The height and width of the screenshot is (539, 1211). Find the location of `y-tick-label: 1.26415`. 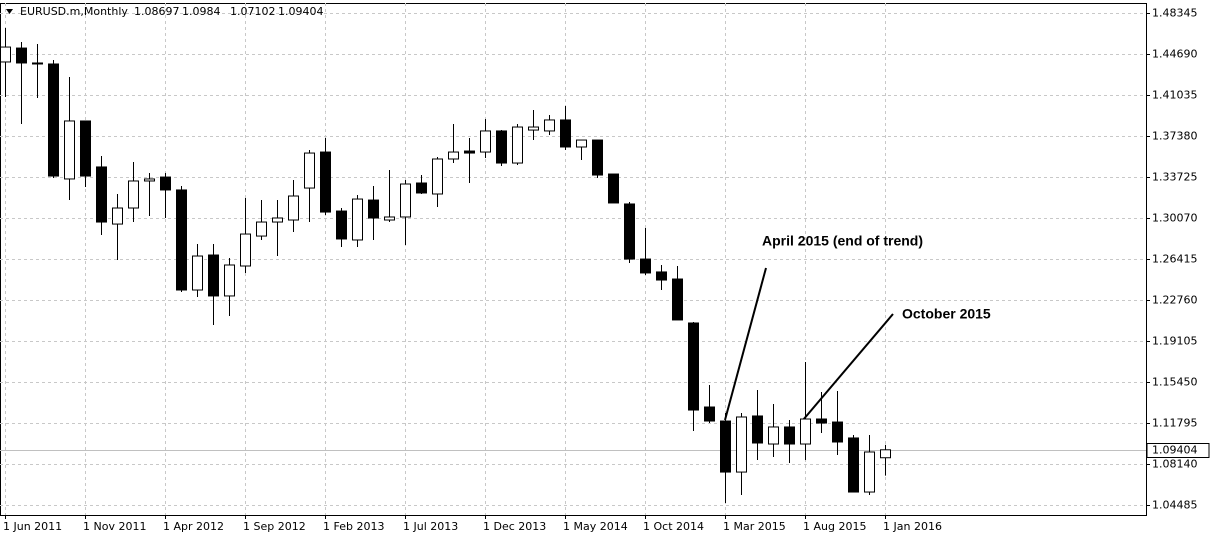

y-tick-label: 1.26415 is located at coordinates (1175, 259).